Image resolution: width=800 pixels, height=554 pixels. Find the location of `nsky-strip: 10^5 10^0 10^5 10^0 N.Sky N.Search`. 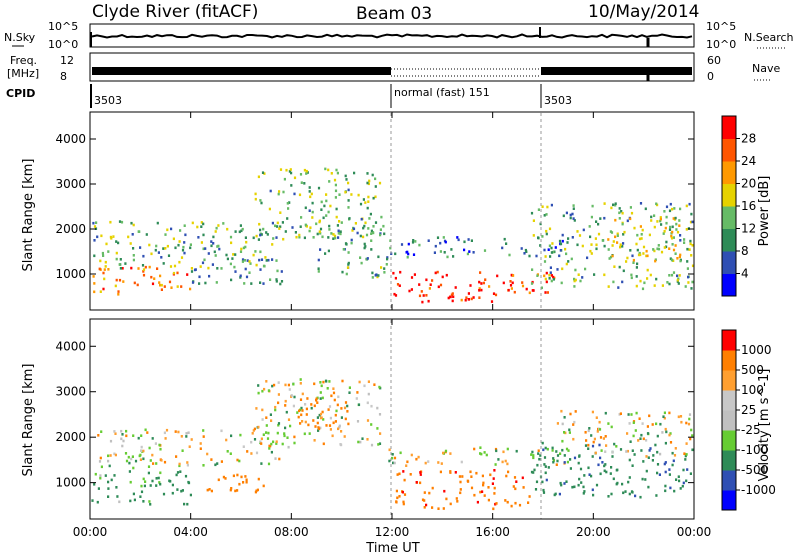

nsky-strip: 10^5 10^0 10^5 10^0 N.Sky N.Search is located at coordinates (399, 35).